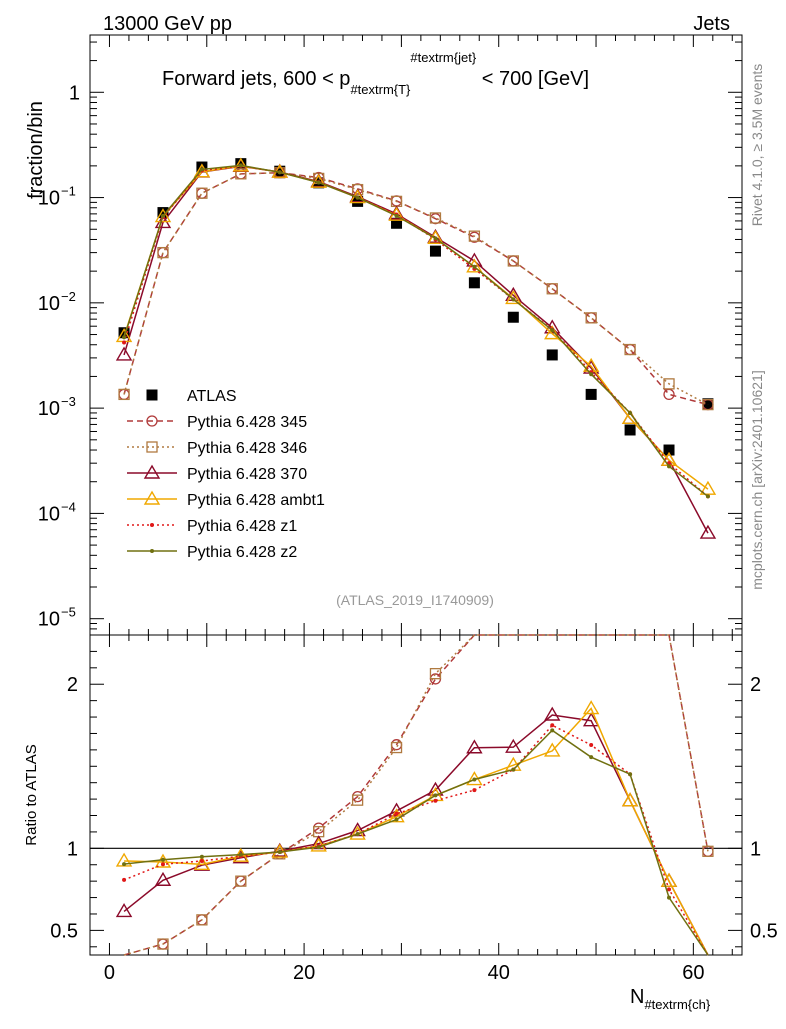 This screenshot has height=1029, width=786. I want to click on xlabel-main: N, so click(637, 997).